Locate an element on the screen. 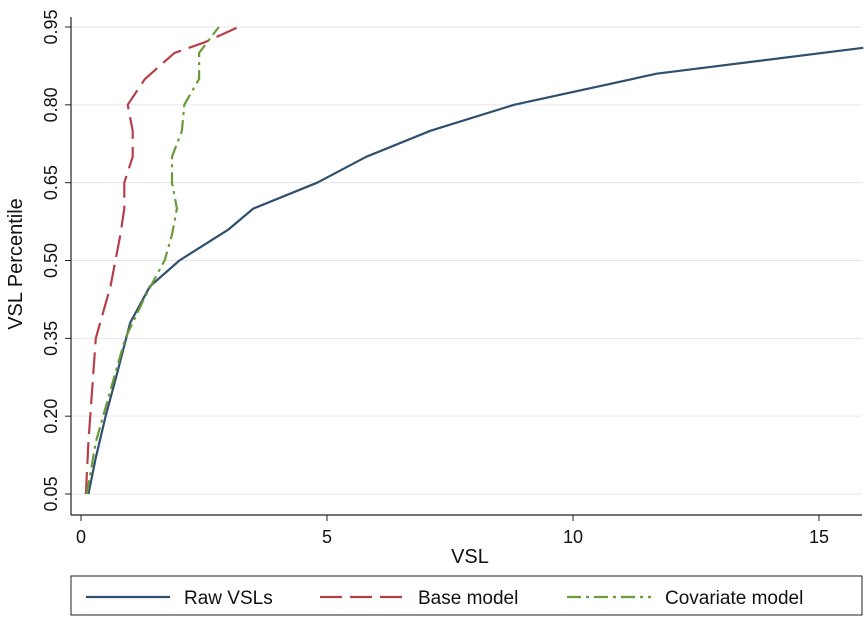 The height and width of the screenshot is (617, 868). y-tick-label: 0.05 is located at coordinates (51, 493).